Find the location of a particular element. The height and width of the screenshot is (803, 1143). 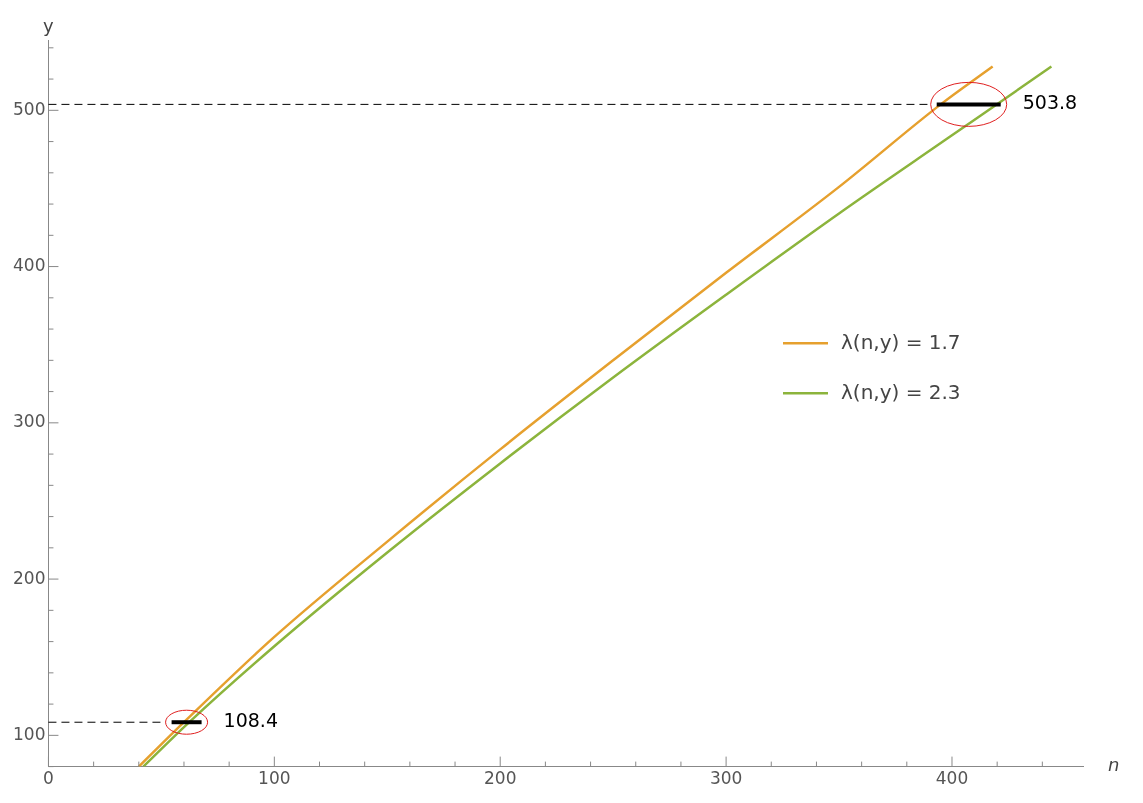

y-axis-title: y is located at coordinates (49, 25).